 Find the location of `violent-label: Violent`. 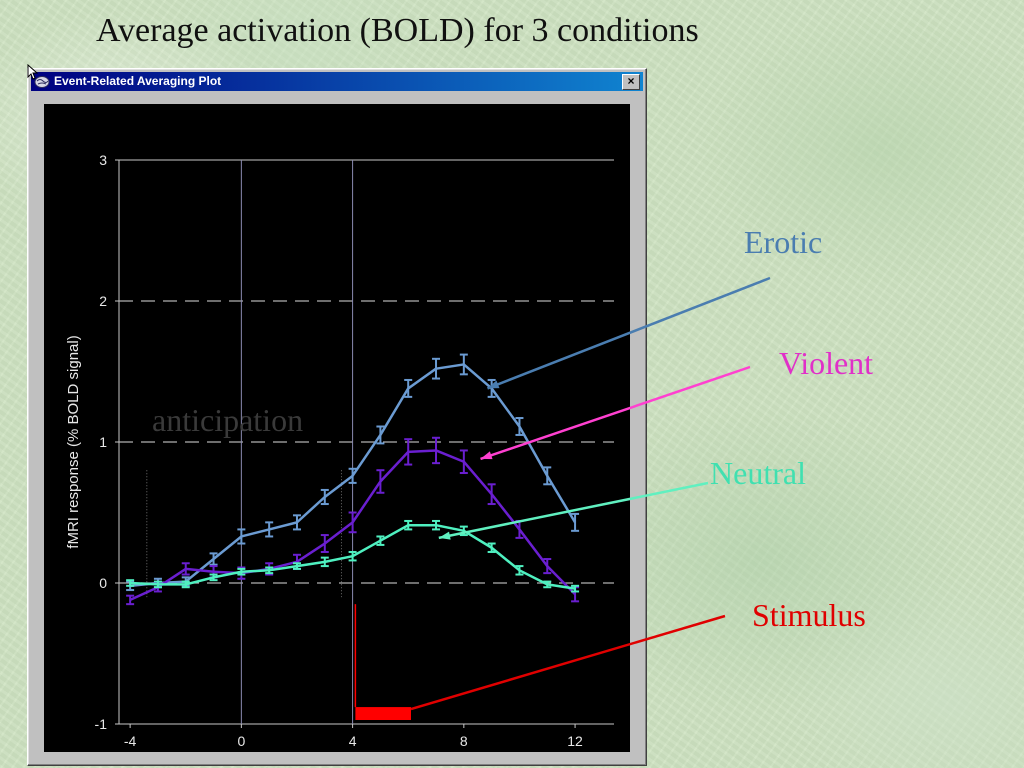

violent-label: Violent is located at coordinates (826, 363).